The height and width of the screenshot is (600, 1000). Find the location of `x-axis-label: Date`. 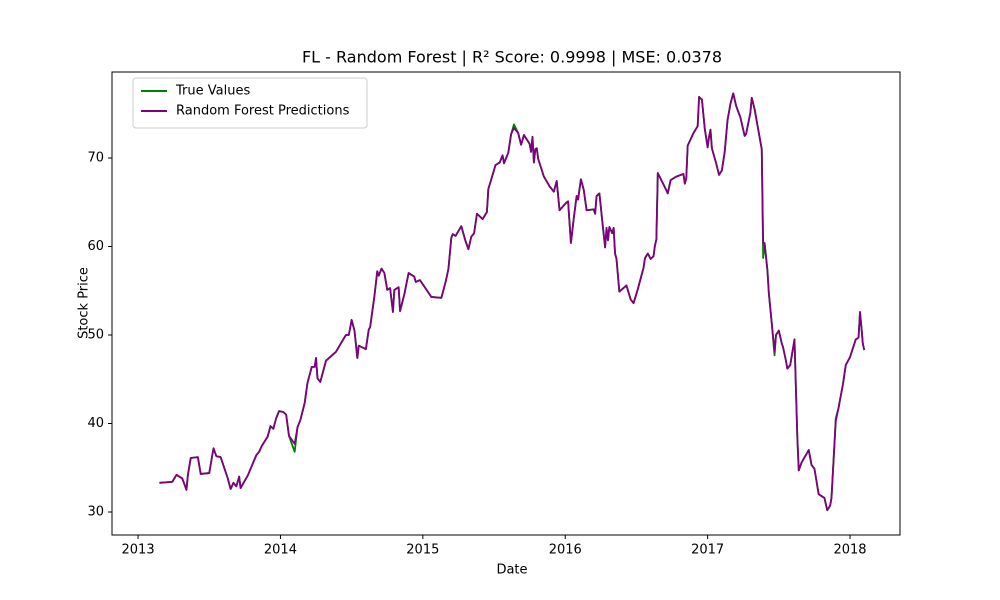

x-axis-label: Date is located at coordinates (511, 570).